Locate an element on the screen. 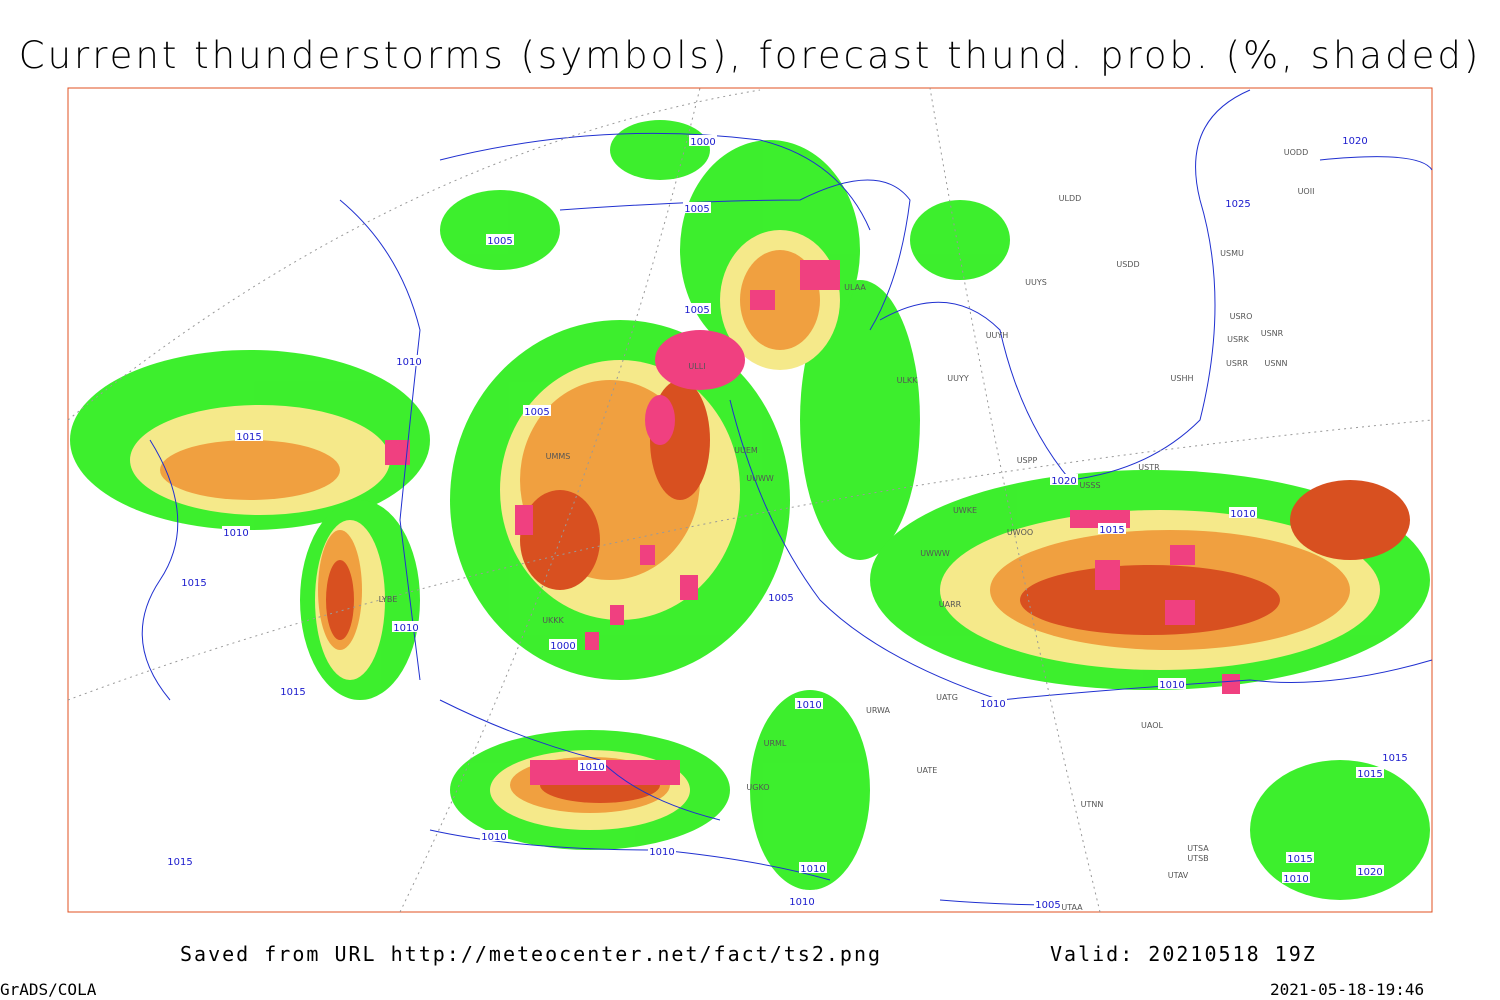 Image resolution: width=1500 pixels, height=1000 pixels. station-label: UWKE is located at coordinates (965, 510).